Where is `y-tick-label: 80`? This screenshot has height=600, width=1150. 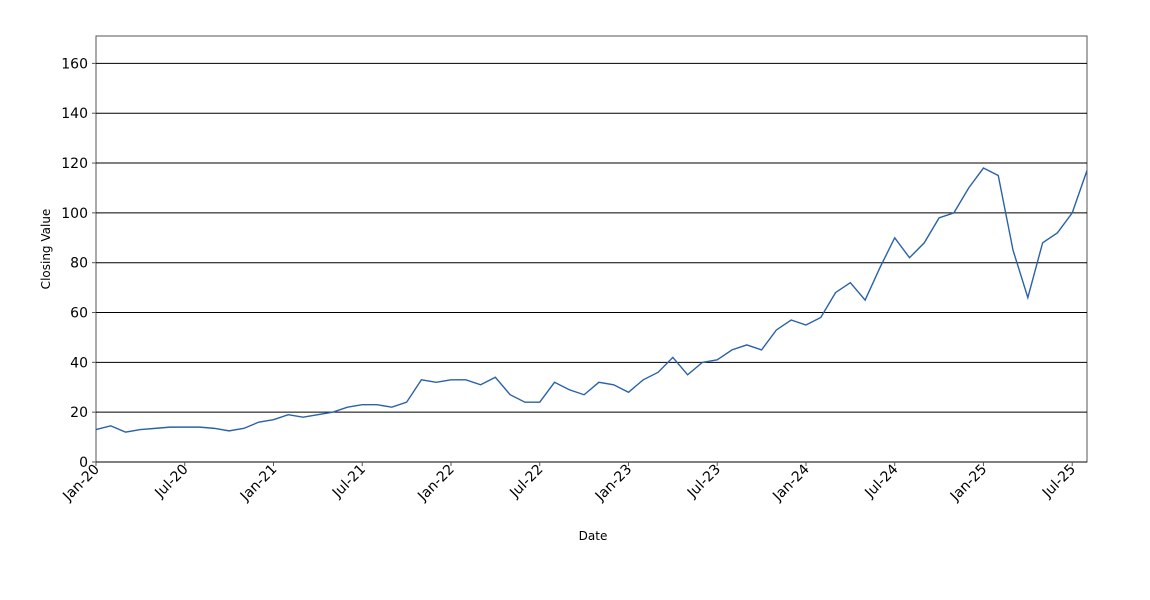
y-tick-label: 80 is located at coordinates (79, 264).